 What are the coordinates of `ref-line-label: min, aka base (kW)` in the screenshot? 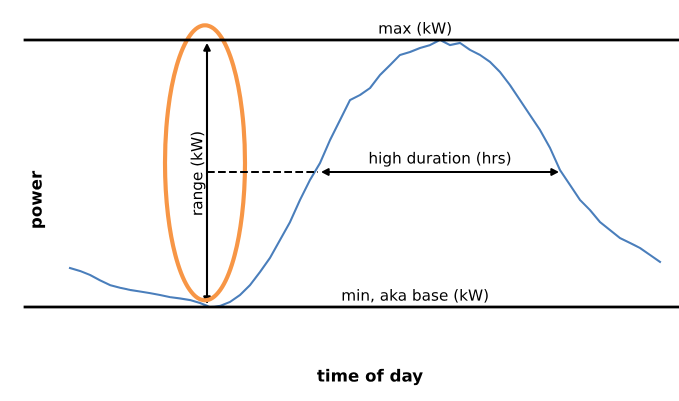 It's located at (415, 296).